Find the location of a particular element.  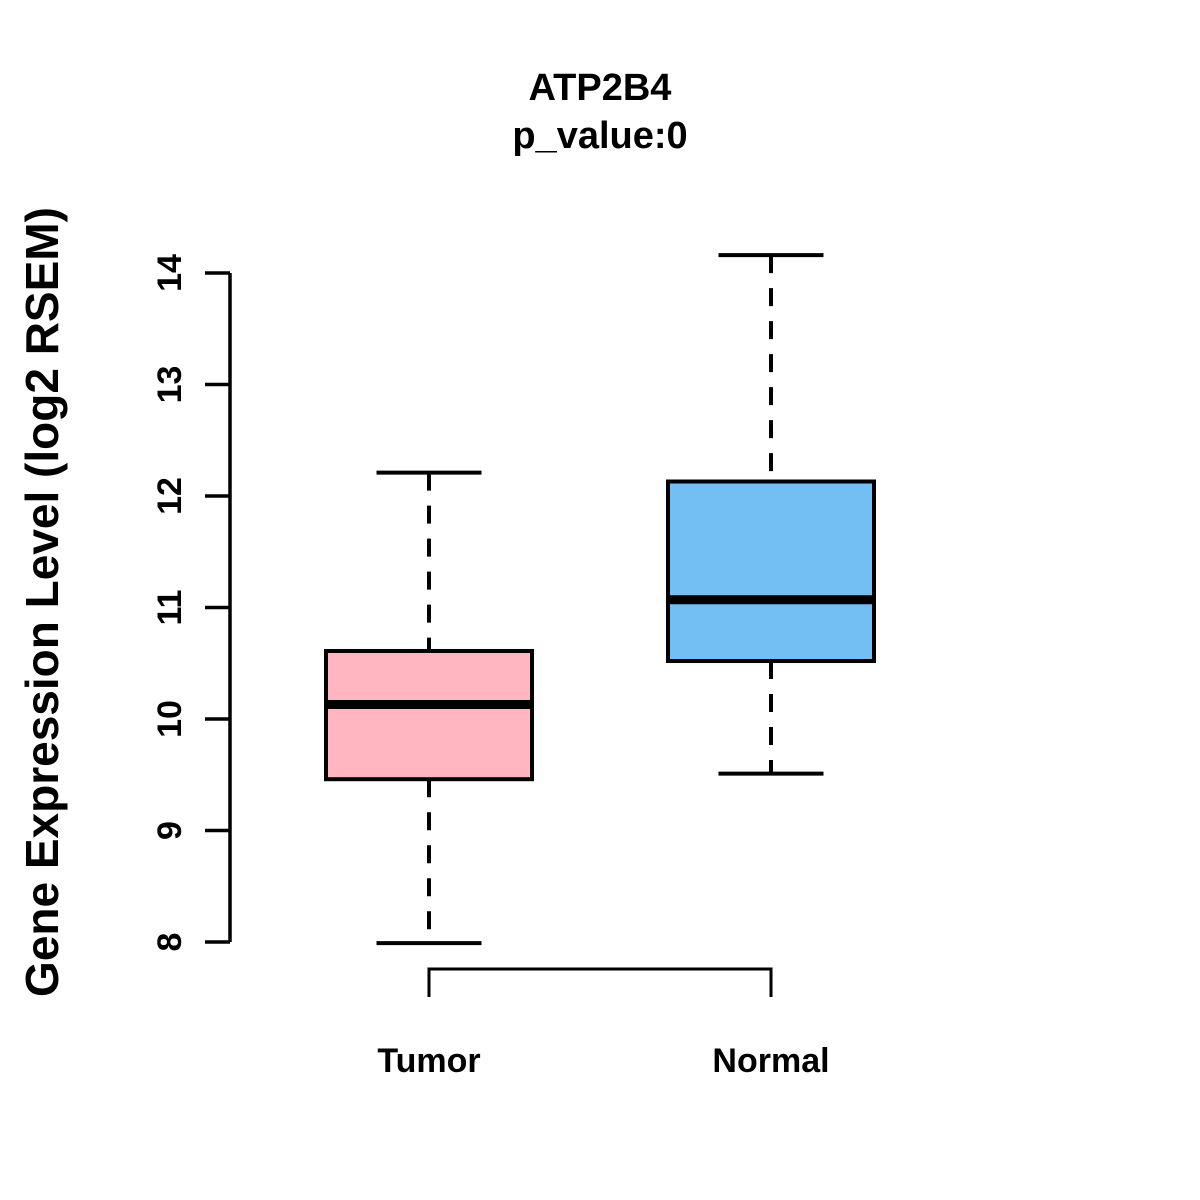

chart-subtitle-pvalue: p_value:0 is located at coordinates (600, 136).